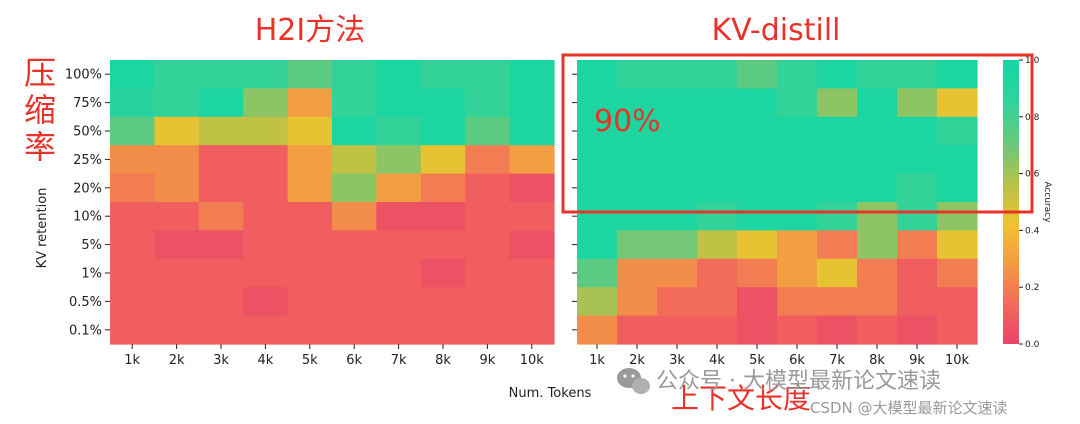 The image size is (1080, 424). What do you see at coordinates (354, 360) in the screenshot?
I see `x-tick-label: 6k` at bounding box center [354, 360].